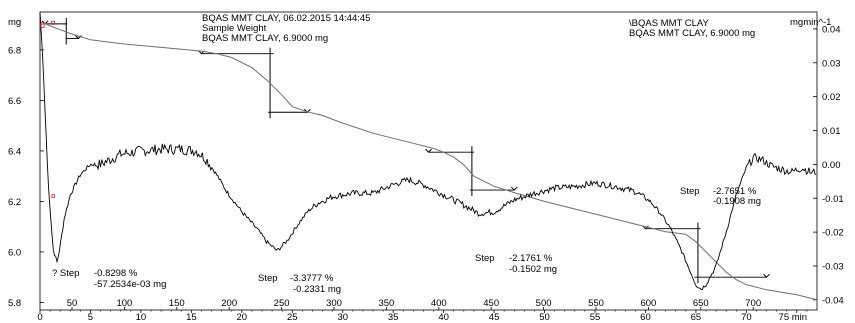 Image resolution: width=855 pixels, height=323 pixels. What do you see at coordinates (229, 303) in the screenshot?
I see `temp-tick-label: 200` at bounding box center [229, 303].